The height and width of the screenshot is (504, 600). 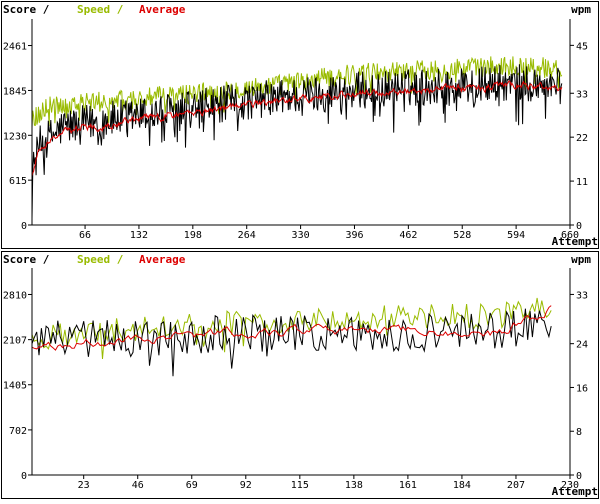 What do you see at coordinates (291, 328) in the screenshot?
I see `series-line-average` at bounding box center [291, 328].